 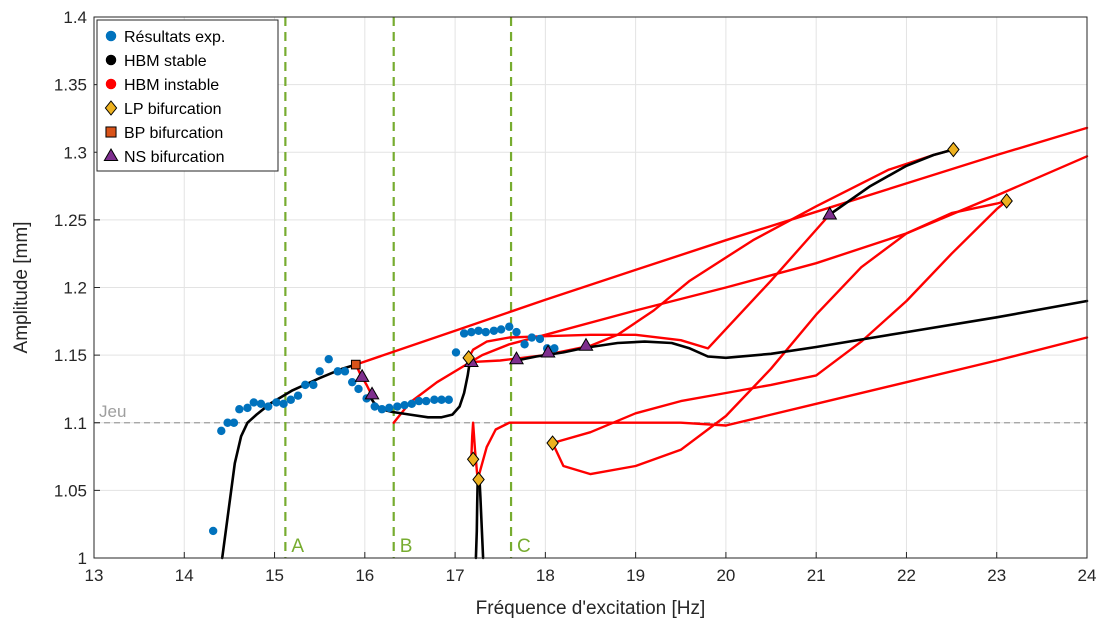 I want to click on y-tick-label: 1.3, so click(x=75, y=152).